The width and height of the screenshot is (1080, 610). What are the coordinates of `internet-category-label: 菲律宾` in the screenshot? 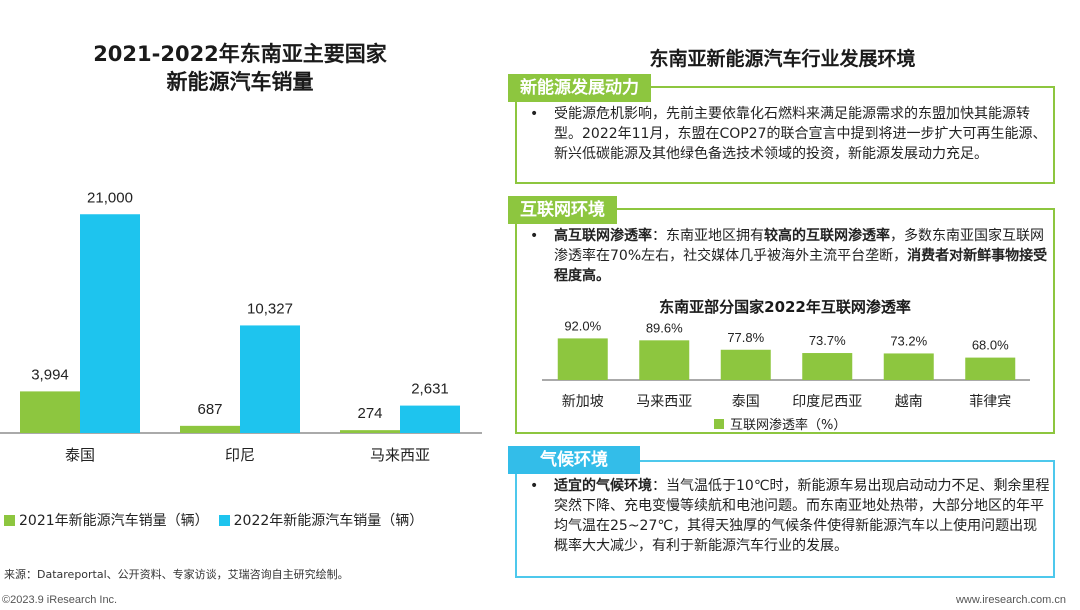 It's located at (990, 402).